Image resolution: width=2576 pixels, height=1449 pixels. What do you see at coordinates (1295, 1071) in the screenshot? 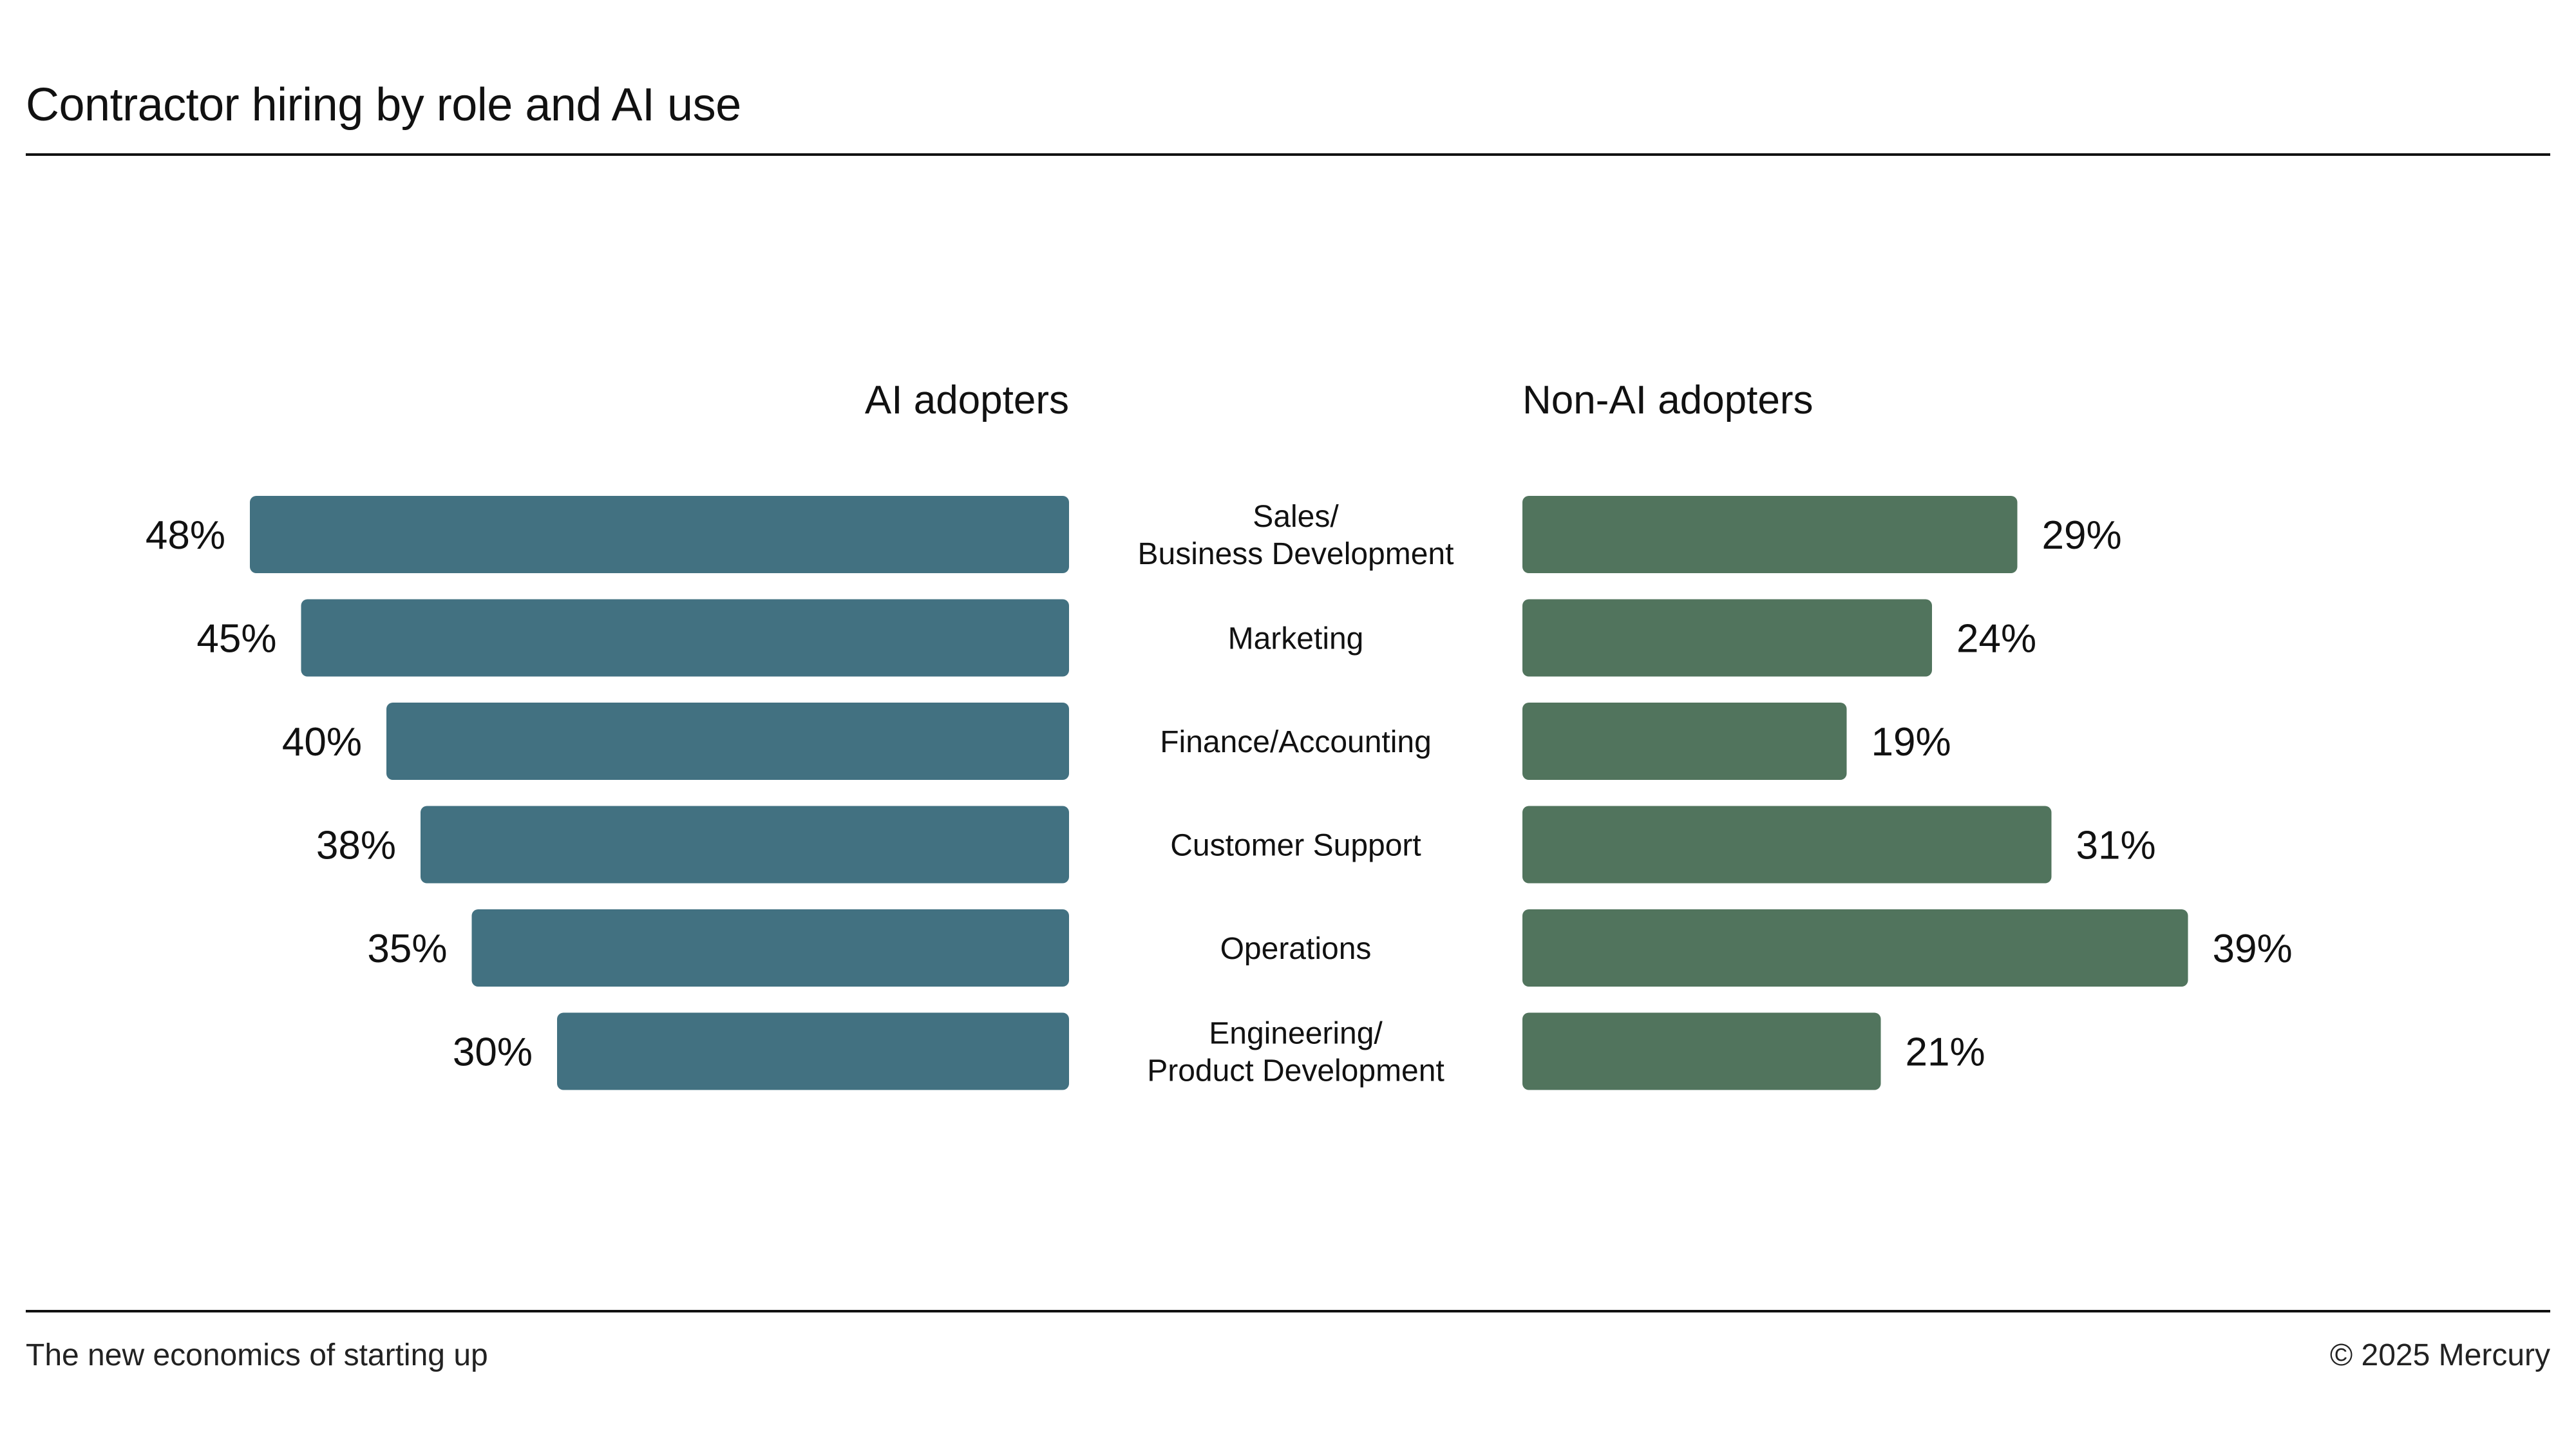
I see `category-label-line: Product Development` at bounding box center [1295, 1071].